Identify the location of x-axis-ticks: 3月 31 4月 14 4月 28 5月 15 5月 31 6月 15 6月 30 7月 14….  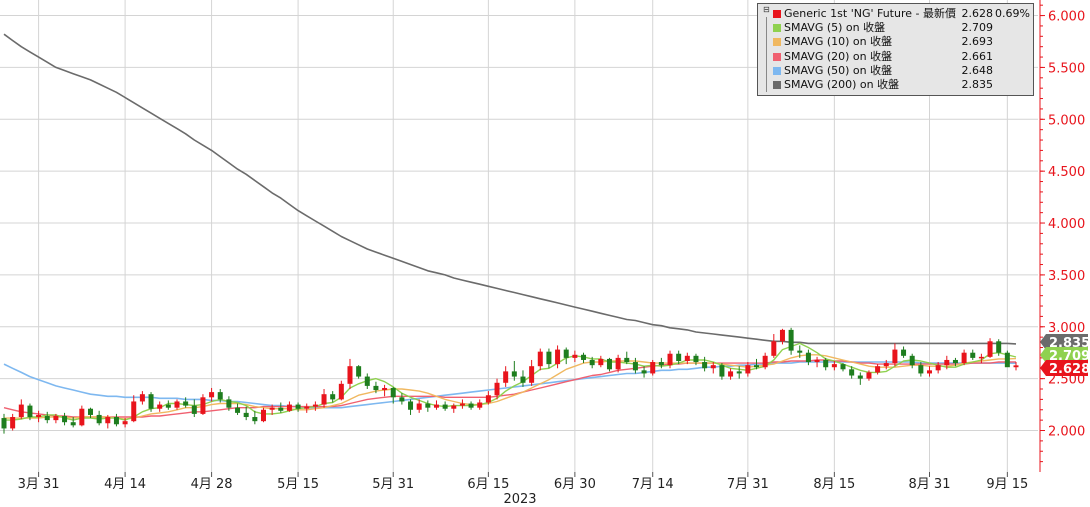
(523, 482).